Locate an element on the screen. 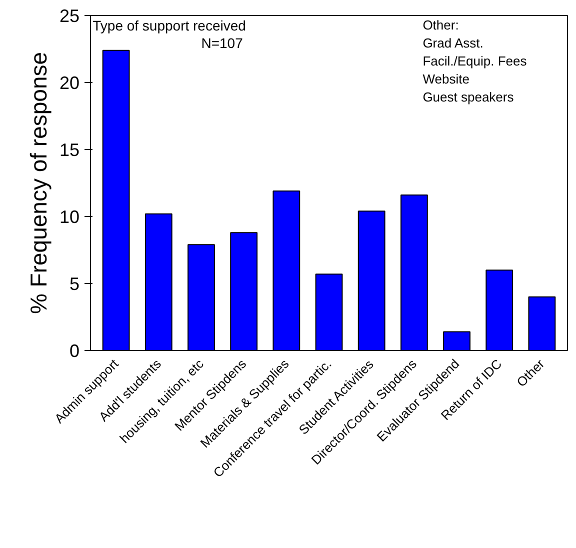 This screenshot has height=548, width=576. y-tick-label: 25 is located at coordinates (69, 16).